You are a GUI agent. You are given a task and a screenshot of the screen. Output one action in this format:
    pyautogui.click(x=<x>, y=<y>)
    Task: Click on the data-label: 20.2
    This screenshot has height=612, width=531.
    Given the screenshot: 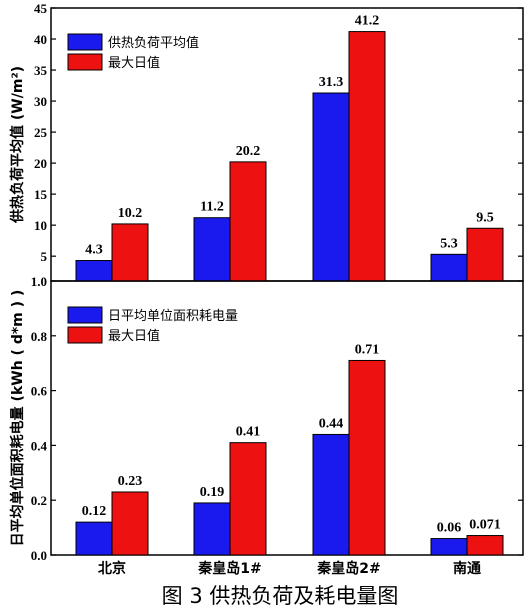 What is the action you would take?
    pyautogui.click(x=248, y=151)
    